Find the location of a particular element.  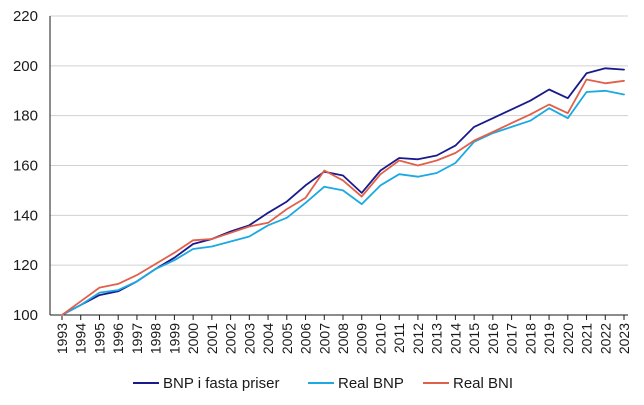

legend-label-3: Real BNI is located at coordinates (483, 383).